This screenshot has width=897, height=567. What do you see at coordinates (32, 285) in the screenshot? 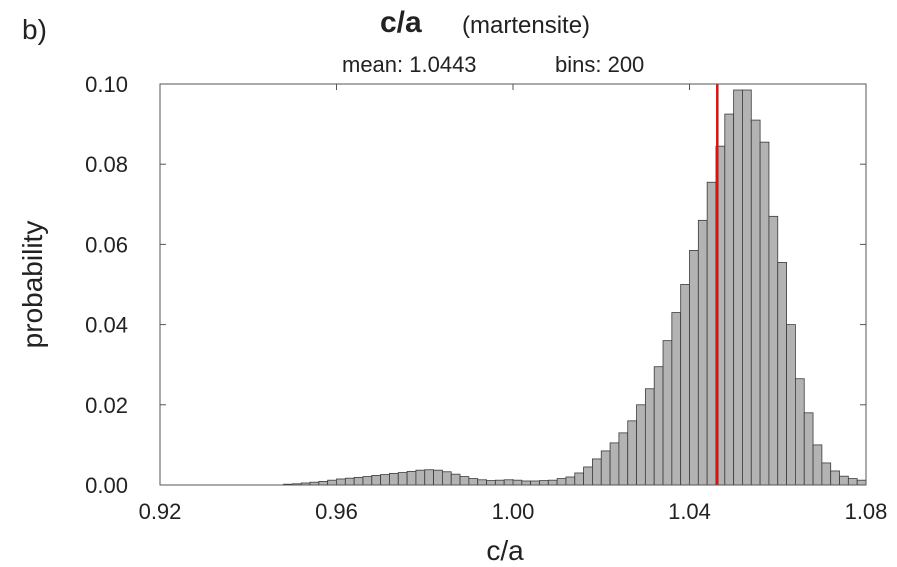
I see `y-axis-label: probability` at bounding box center [32, 285].